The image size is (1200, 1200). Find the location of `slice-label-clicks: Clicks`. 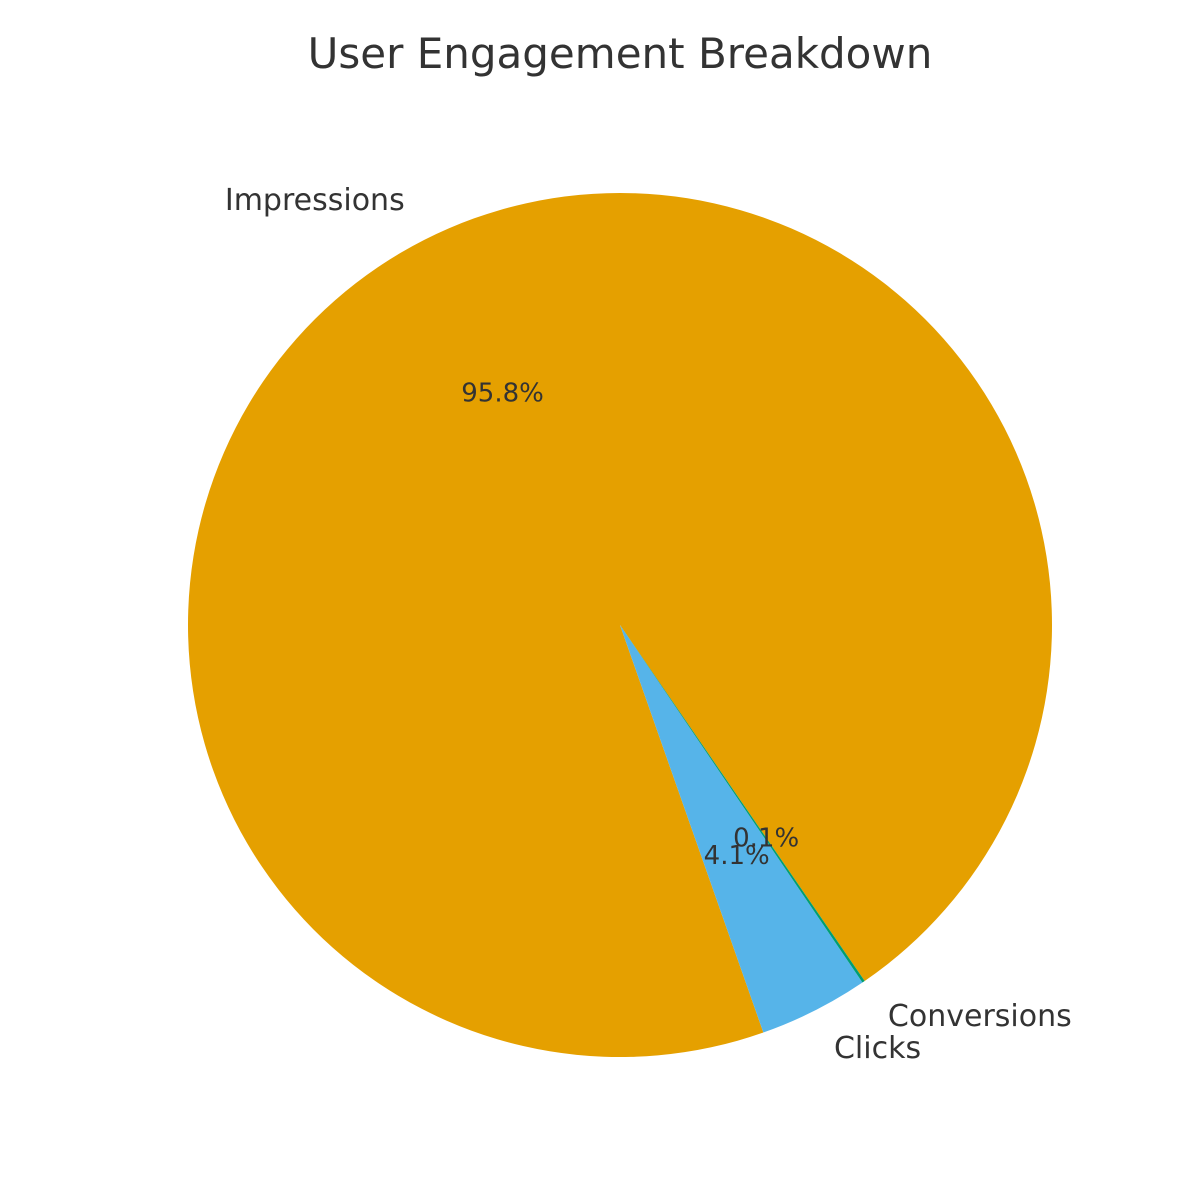

slice-label-clicks: Clicks is located at coordinates (877, 1048).